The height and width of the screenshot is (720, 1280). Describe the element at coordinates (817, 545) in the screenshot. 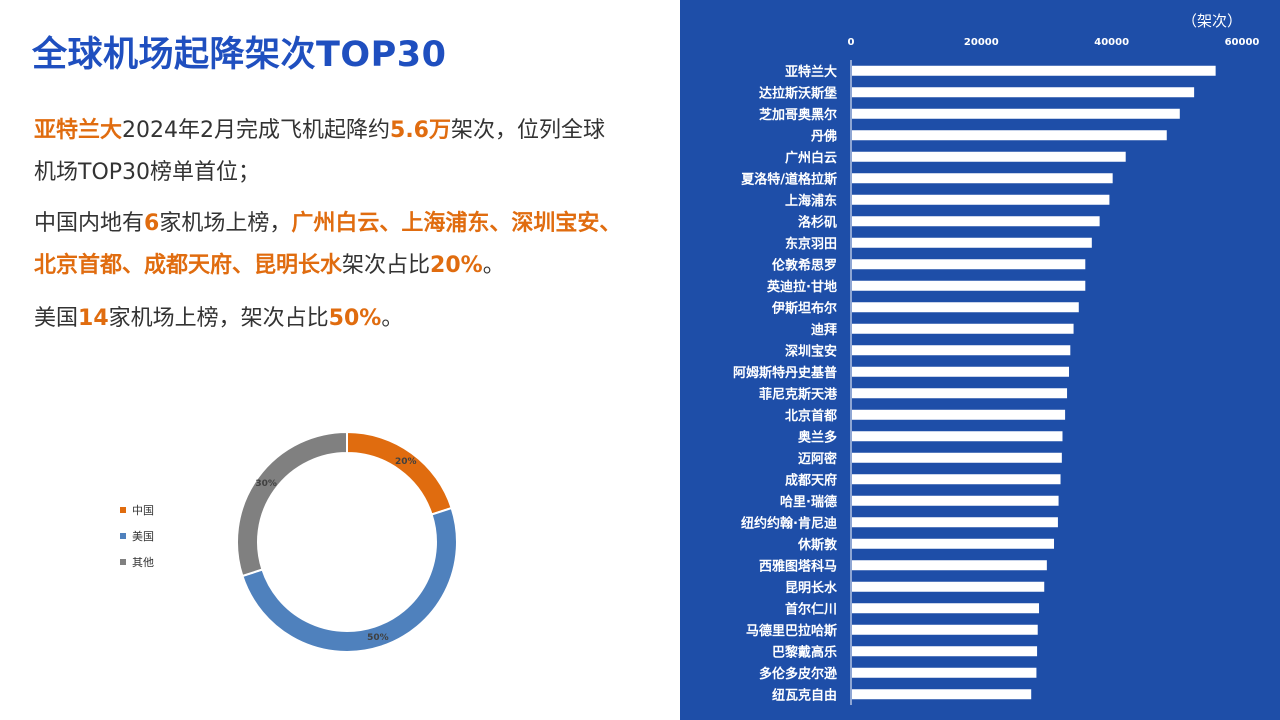

I see `bar-category-label: 休斯敦` at that location.